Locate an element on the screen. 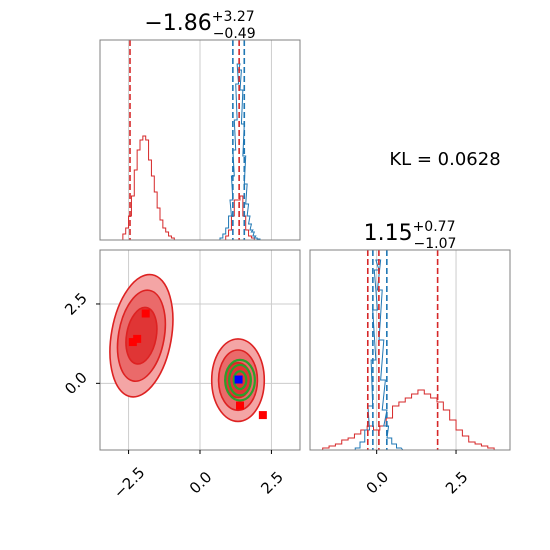 The width and height of the screenshot is (550, 550). kl-annotation: KL = 0.0628 is located at coordinates (444, 159).